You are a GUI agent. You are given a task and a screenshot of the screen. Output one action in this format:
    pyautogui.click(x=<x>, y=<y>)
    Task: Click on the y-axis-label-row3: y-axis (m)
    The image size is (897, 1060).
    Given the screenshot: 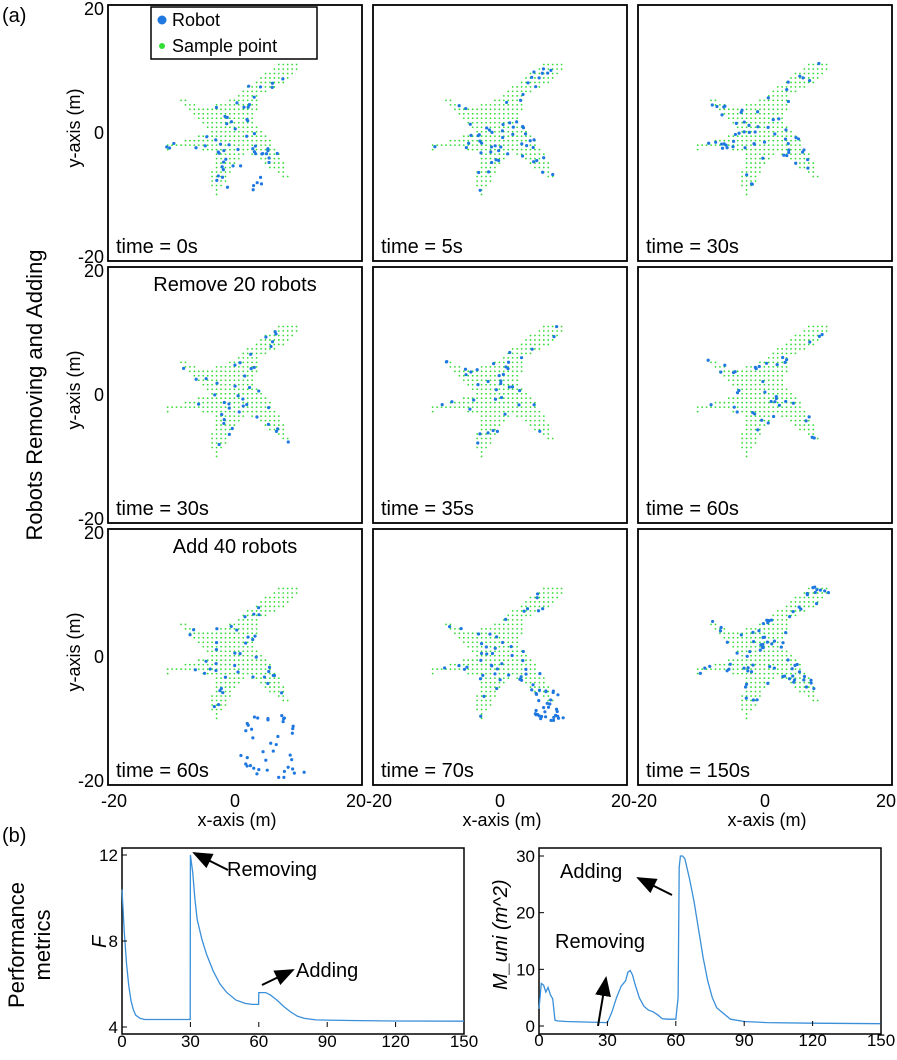 What is the action you would take?
    pyautogui.click(x=74, y=652)
    